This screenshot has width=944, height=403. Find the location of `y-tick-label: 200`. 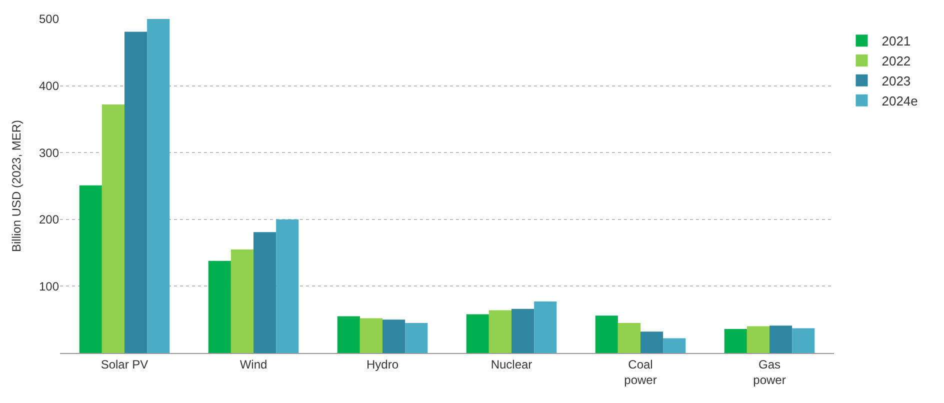

y-tick-label: 200 is located at coordinates (49, 219).